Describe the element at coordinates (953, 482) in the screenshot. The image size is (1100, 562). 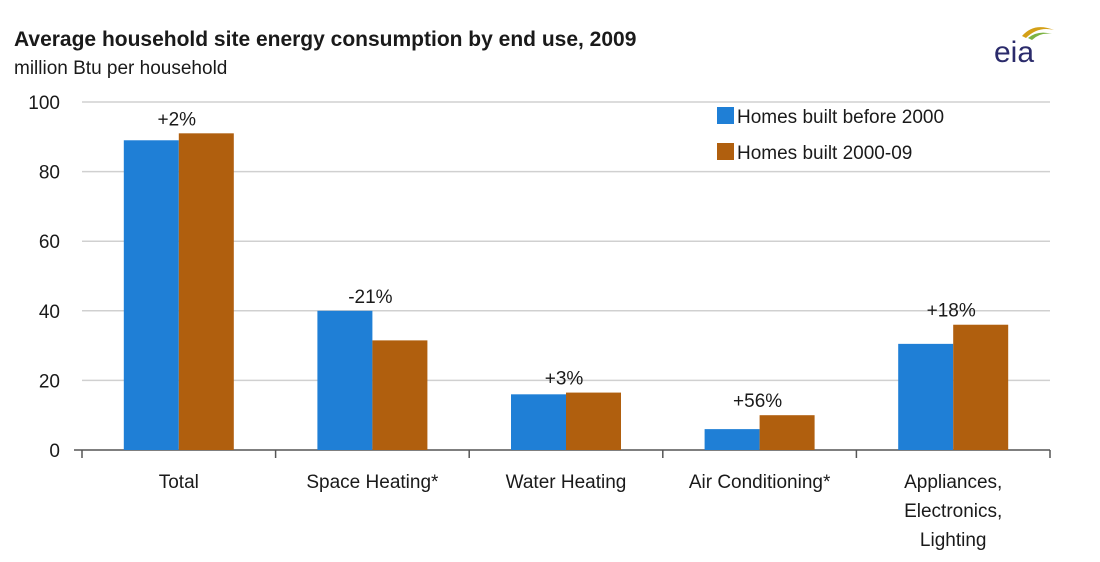
I see `x-tick-label: Appliances,` at that location.